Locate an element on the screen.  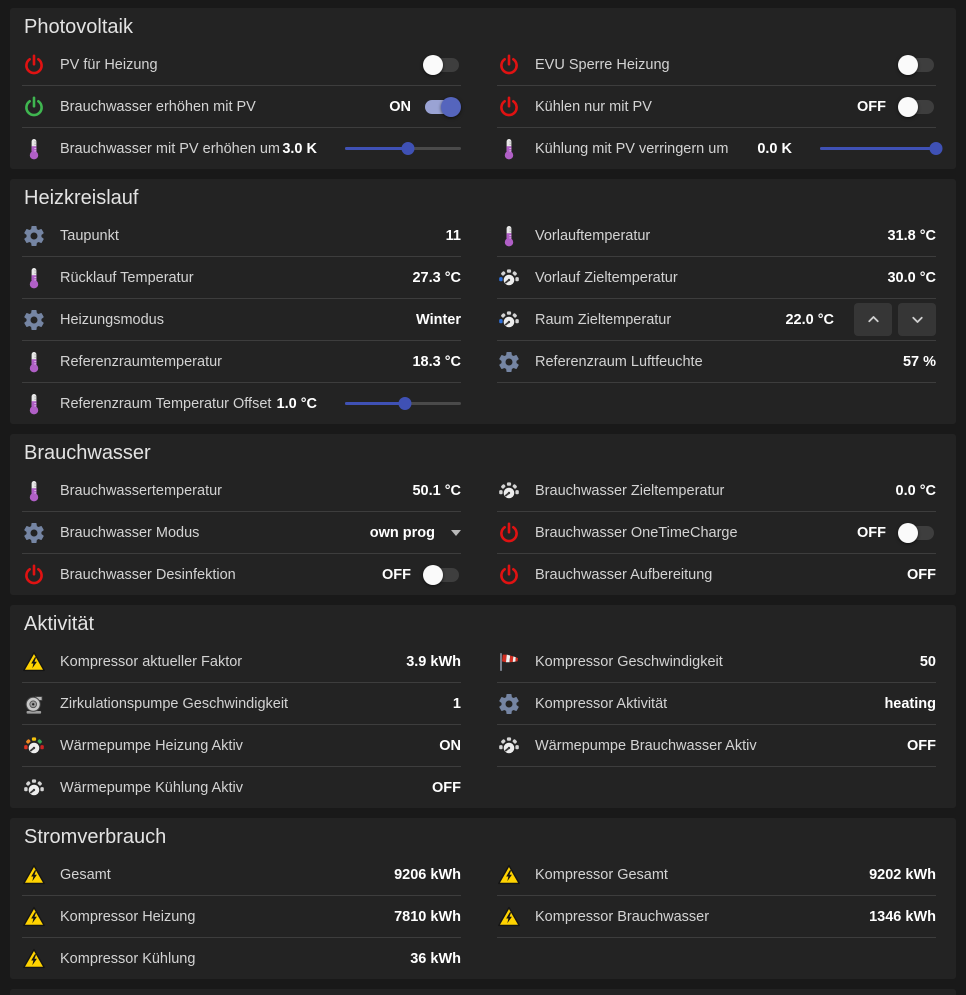
section-title: Stromverbrauch is located at coordinates (95, 837).